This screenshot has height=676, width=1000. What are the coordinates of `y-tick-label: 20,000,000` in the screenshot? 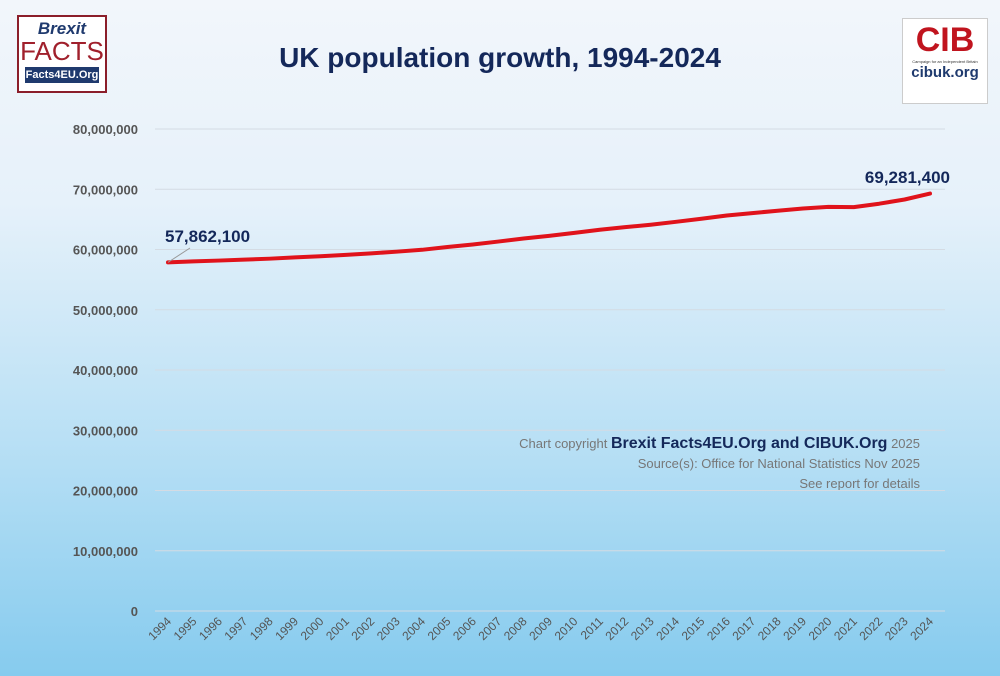 It's located at (105, 491).